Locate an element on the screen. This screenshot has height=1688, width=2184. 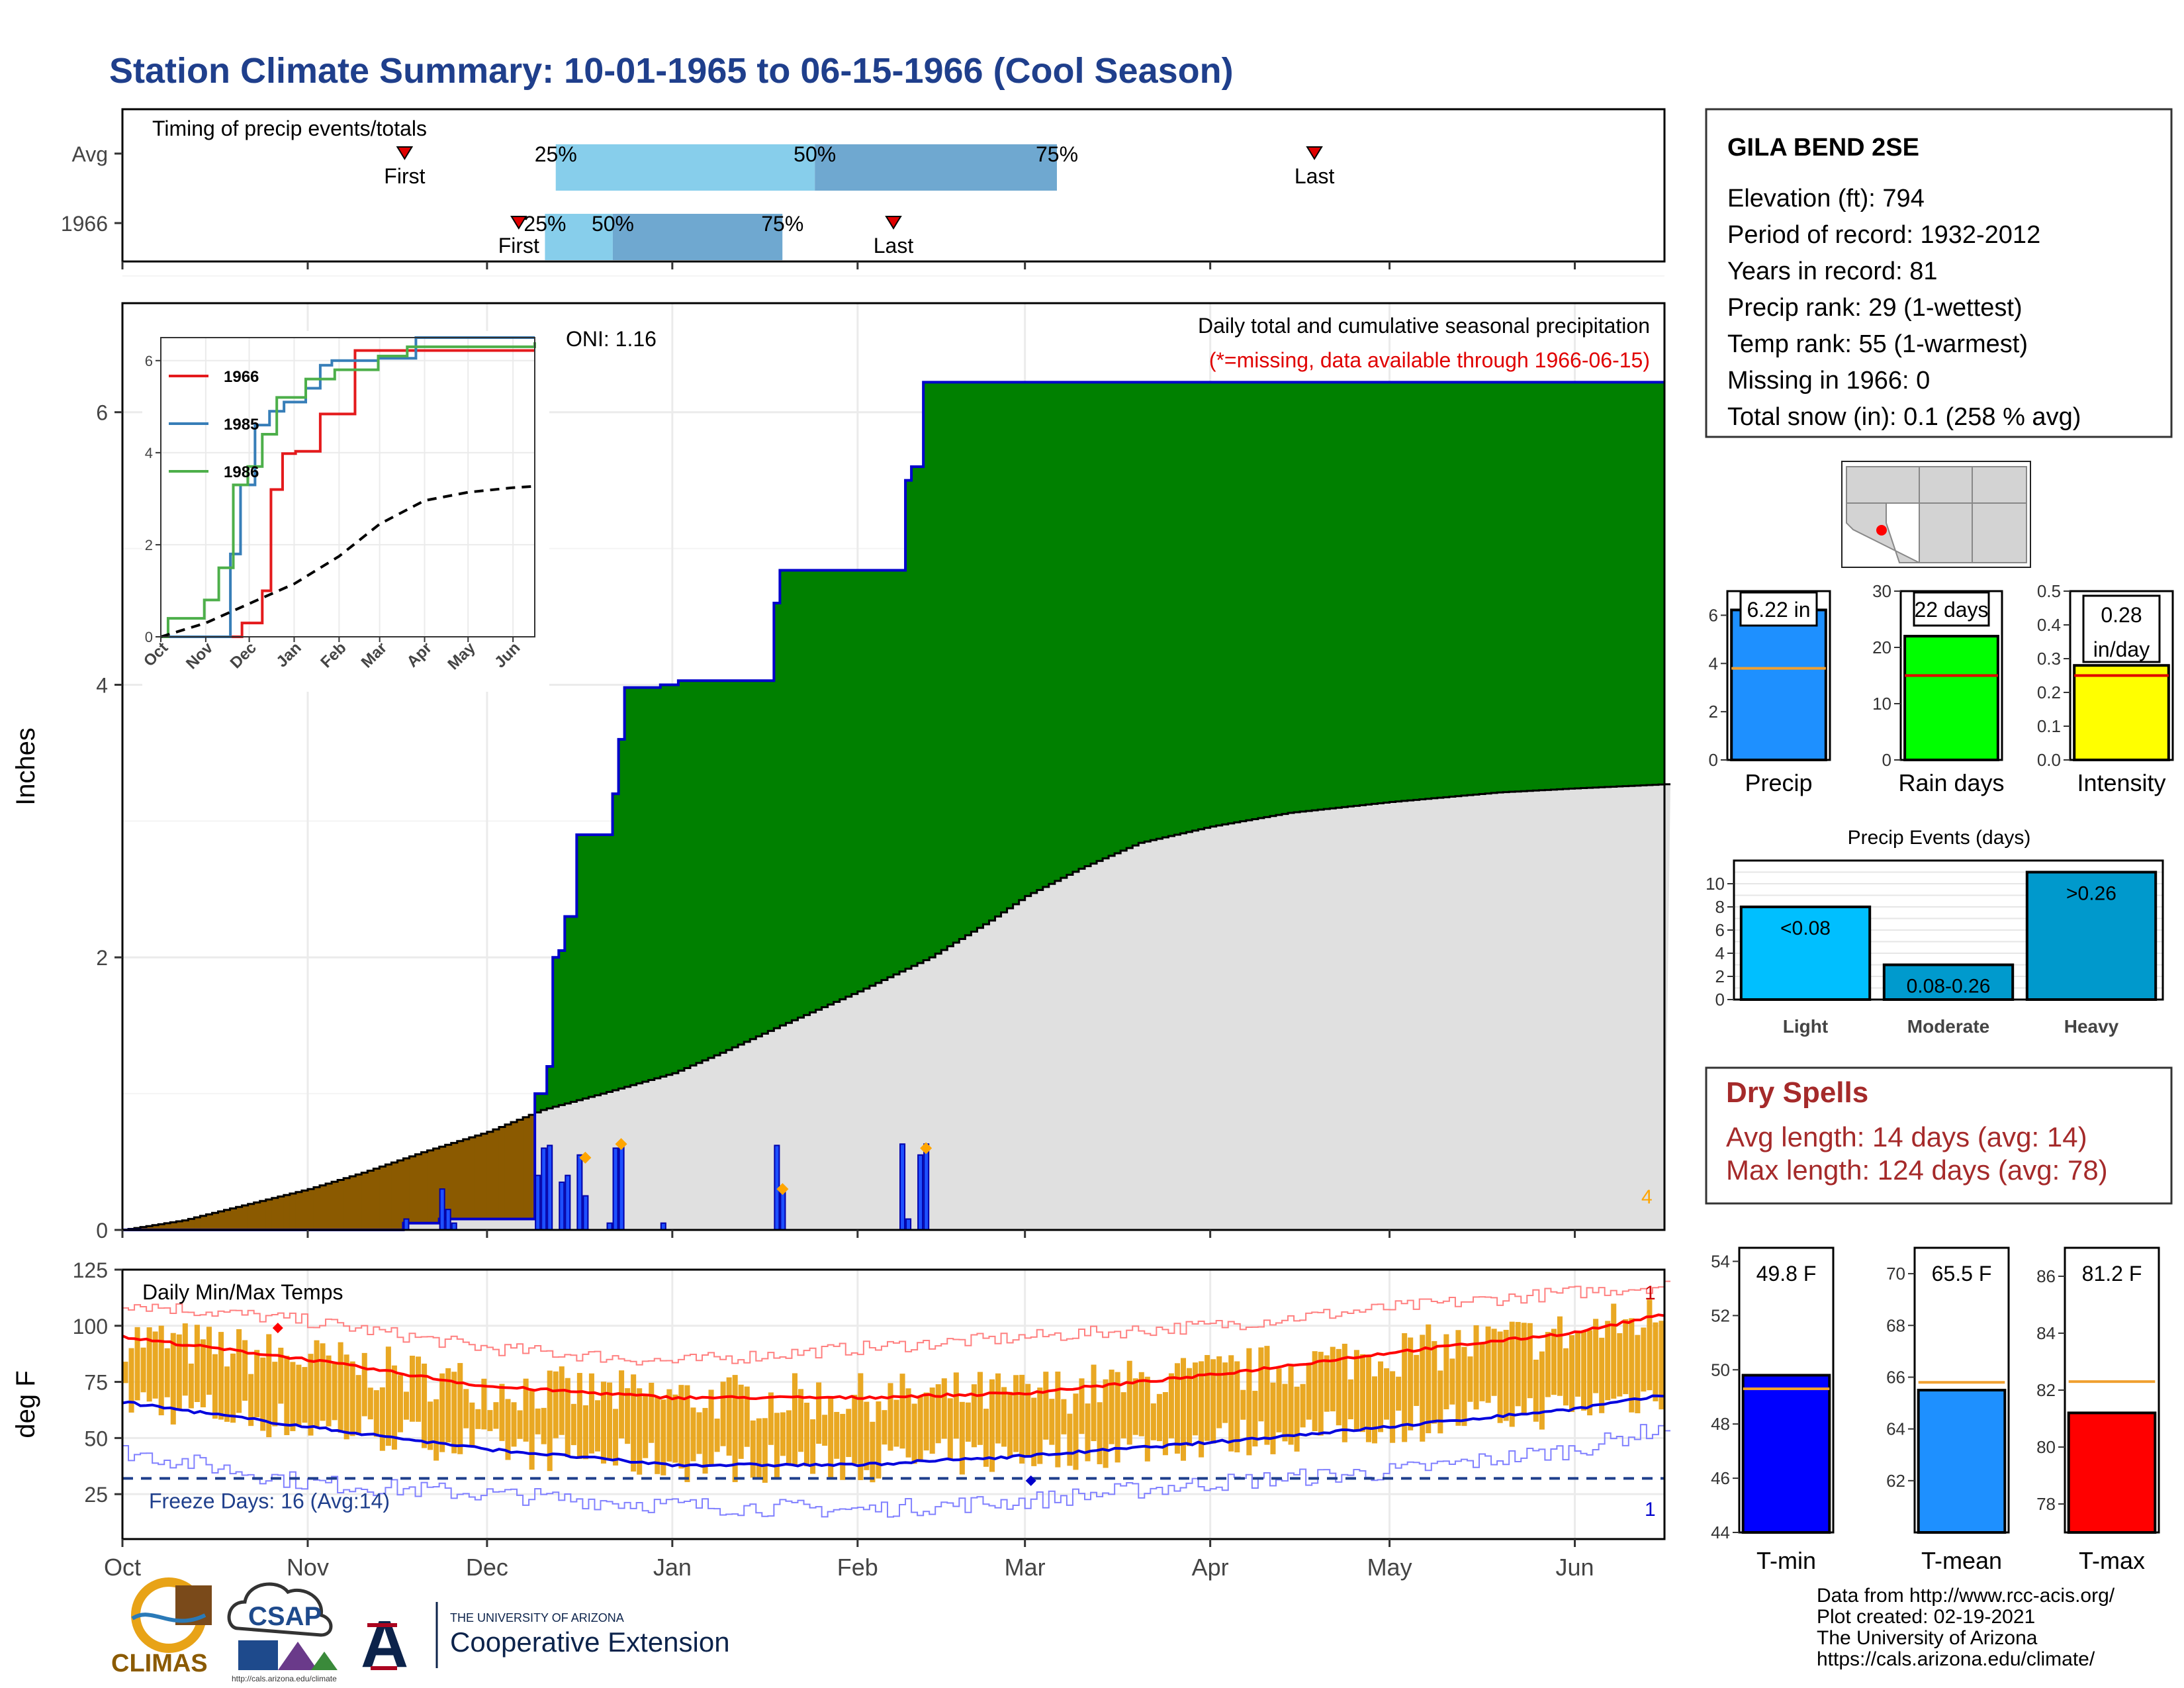
csap-logo: CSAP http://cals.arizona.edu/climate is located at coordinates (283, 1632).